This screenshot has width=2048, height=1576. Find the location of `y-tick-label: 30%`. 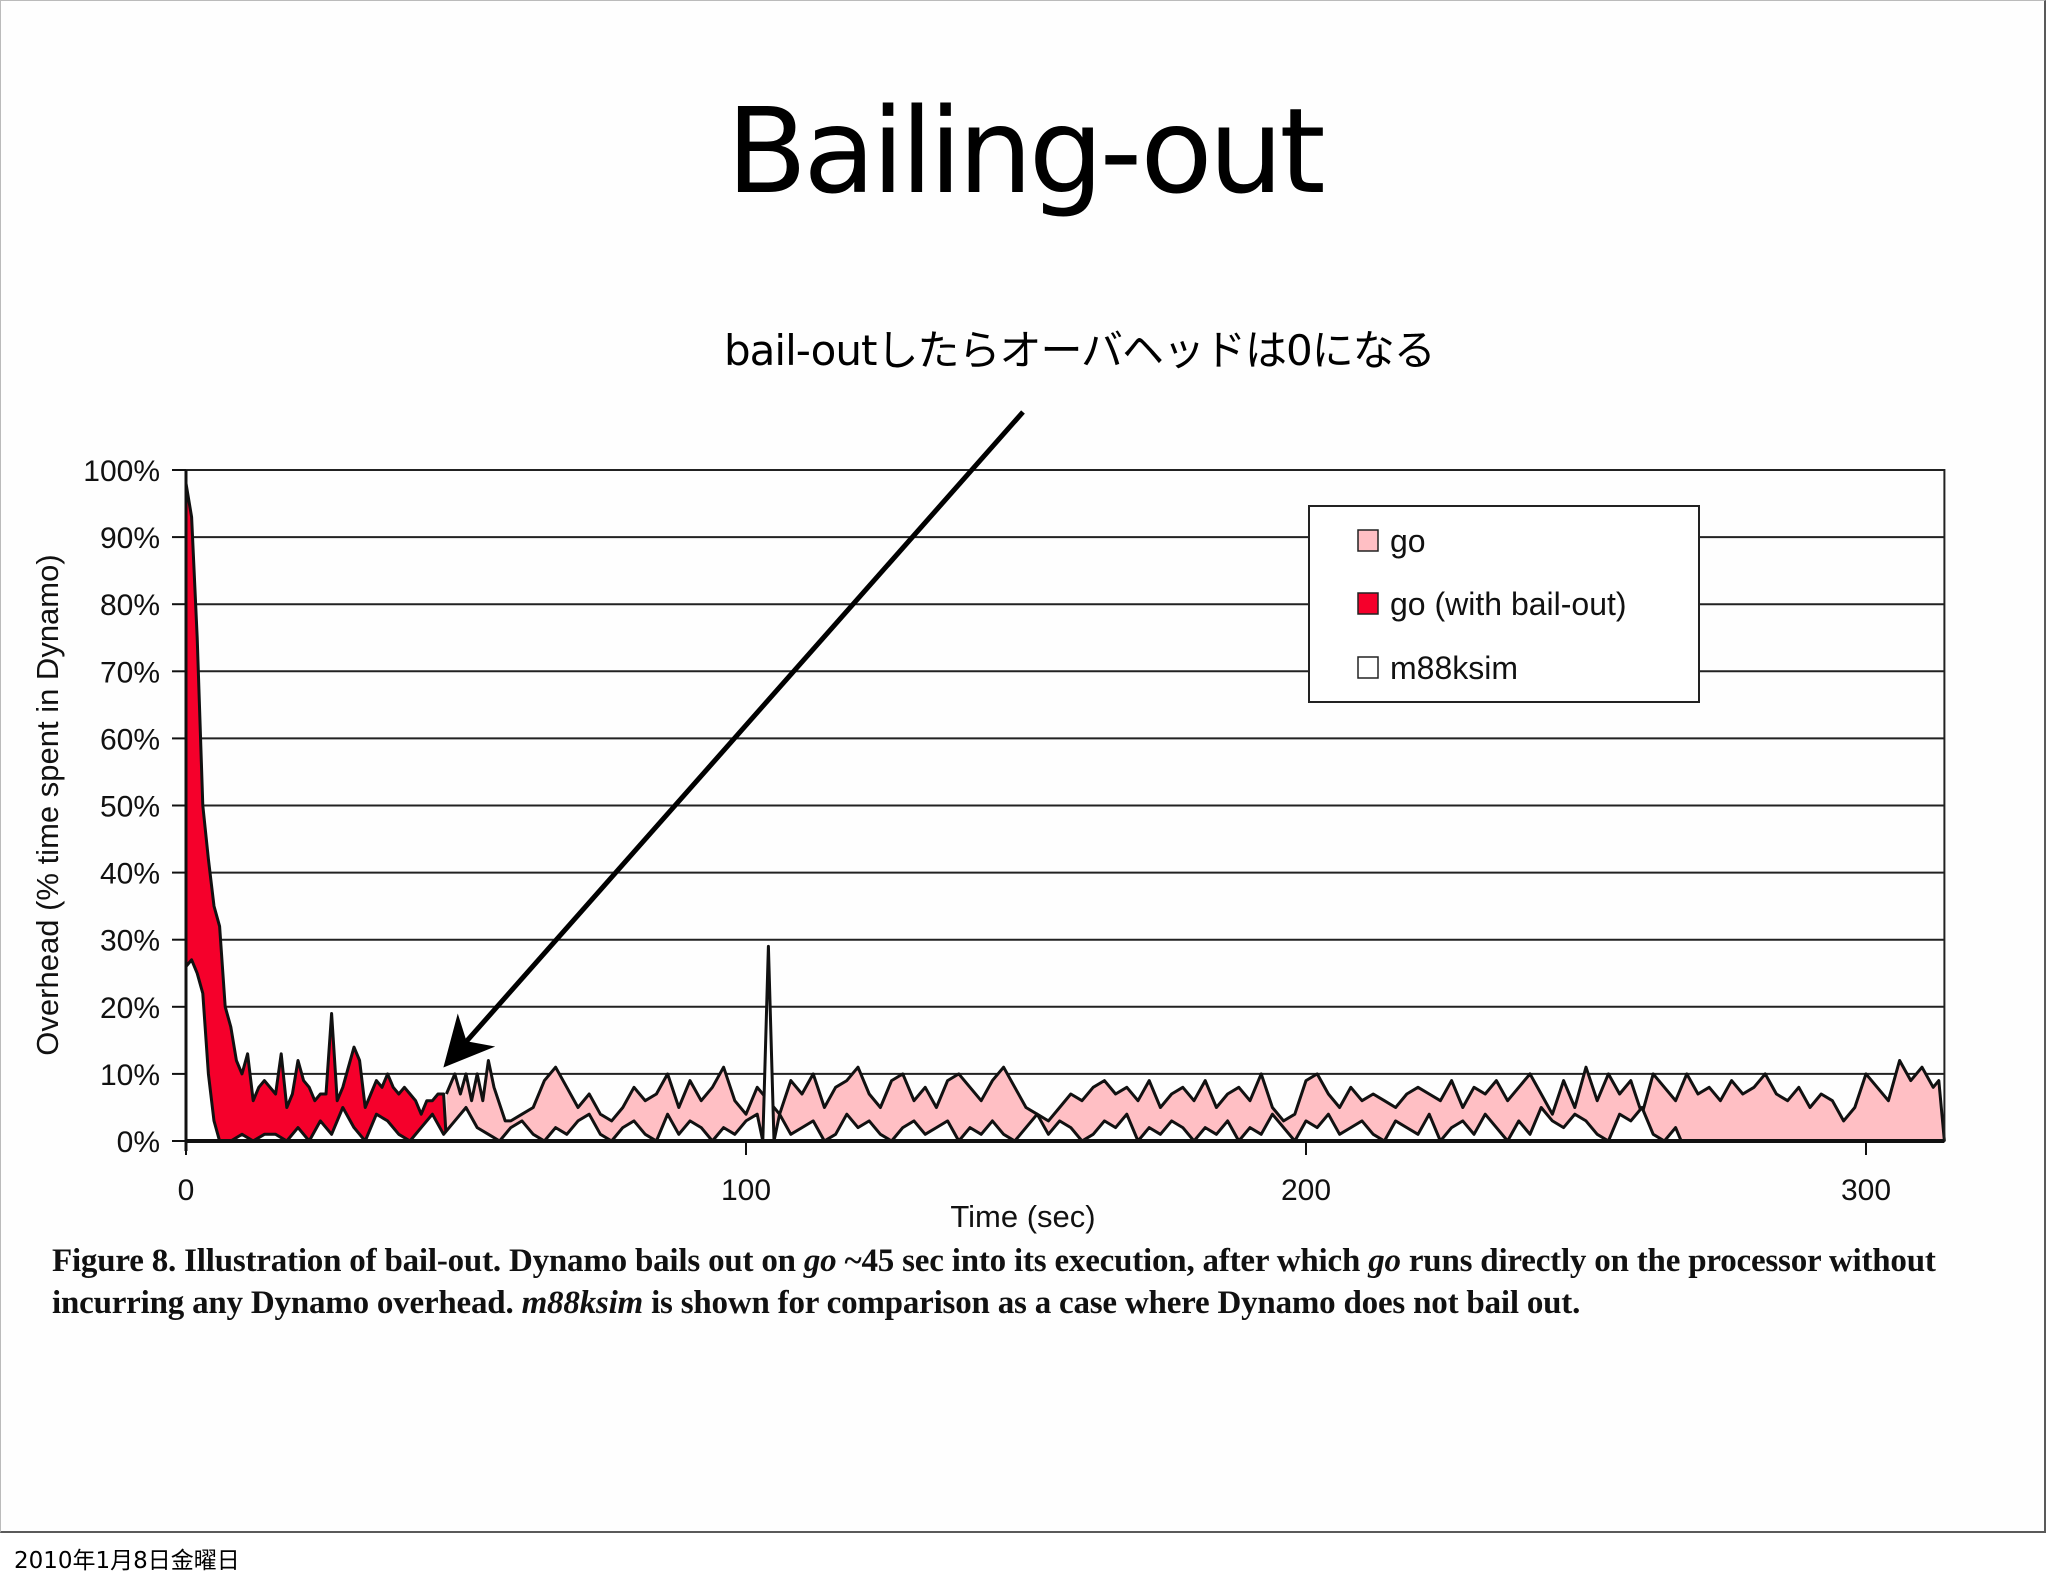

y-tick-label: 30% is located at coordinates (130, 941).